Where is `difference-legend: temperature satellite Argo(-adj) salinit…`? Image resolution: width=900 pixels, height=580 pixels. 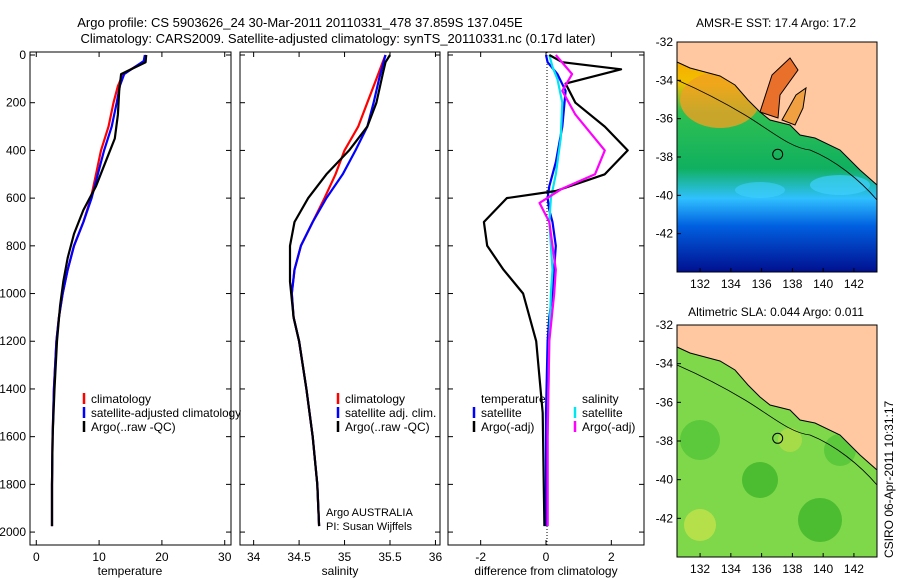
difference-legend: temperature satellite Argo(-adj) salinit… is located at coordinates (553, 413).